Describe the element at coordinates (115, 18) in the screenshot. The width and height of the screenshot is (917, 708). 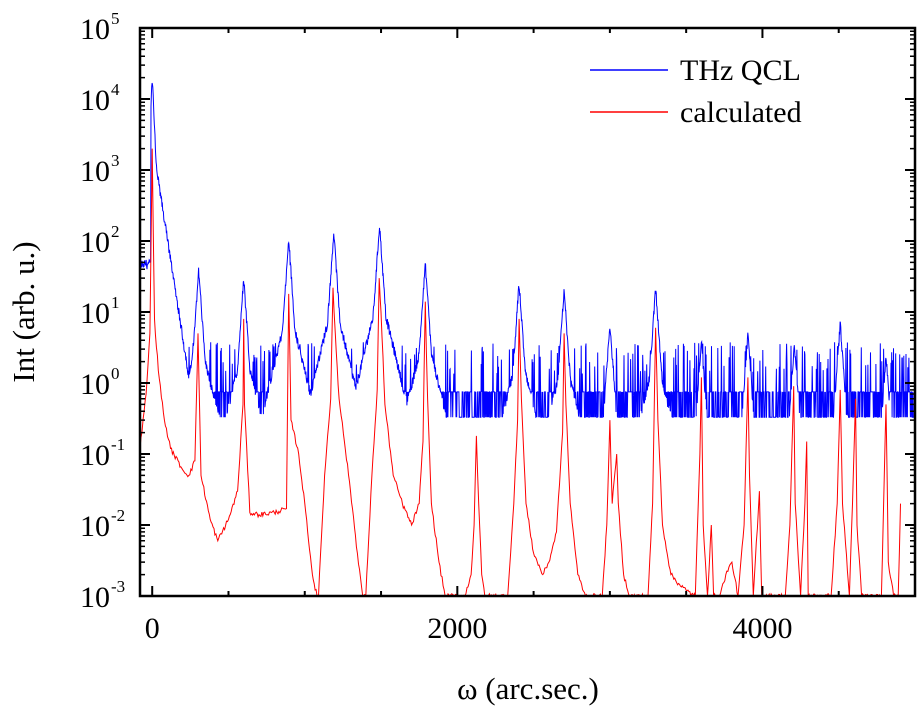
I see `y-tick-label-exponent: 5` at that location.